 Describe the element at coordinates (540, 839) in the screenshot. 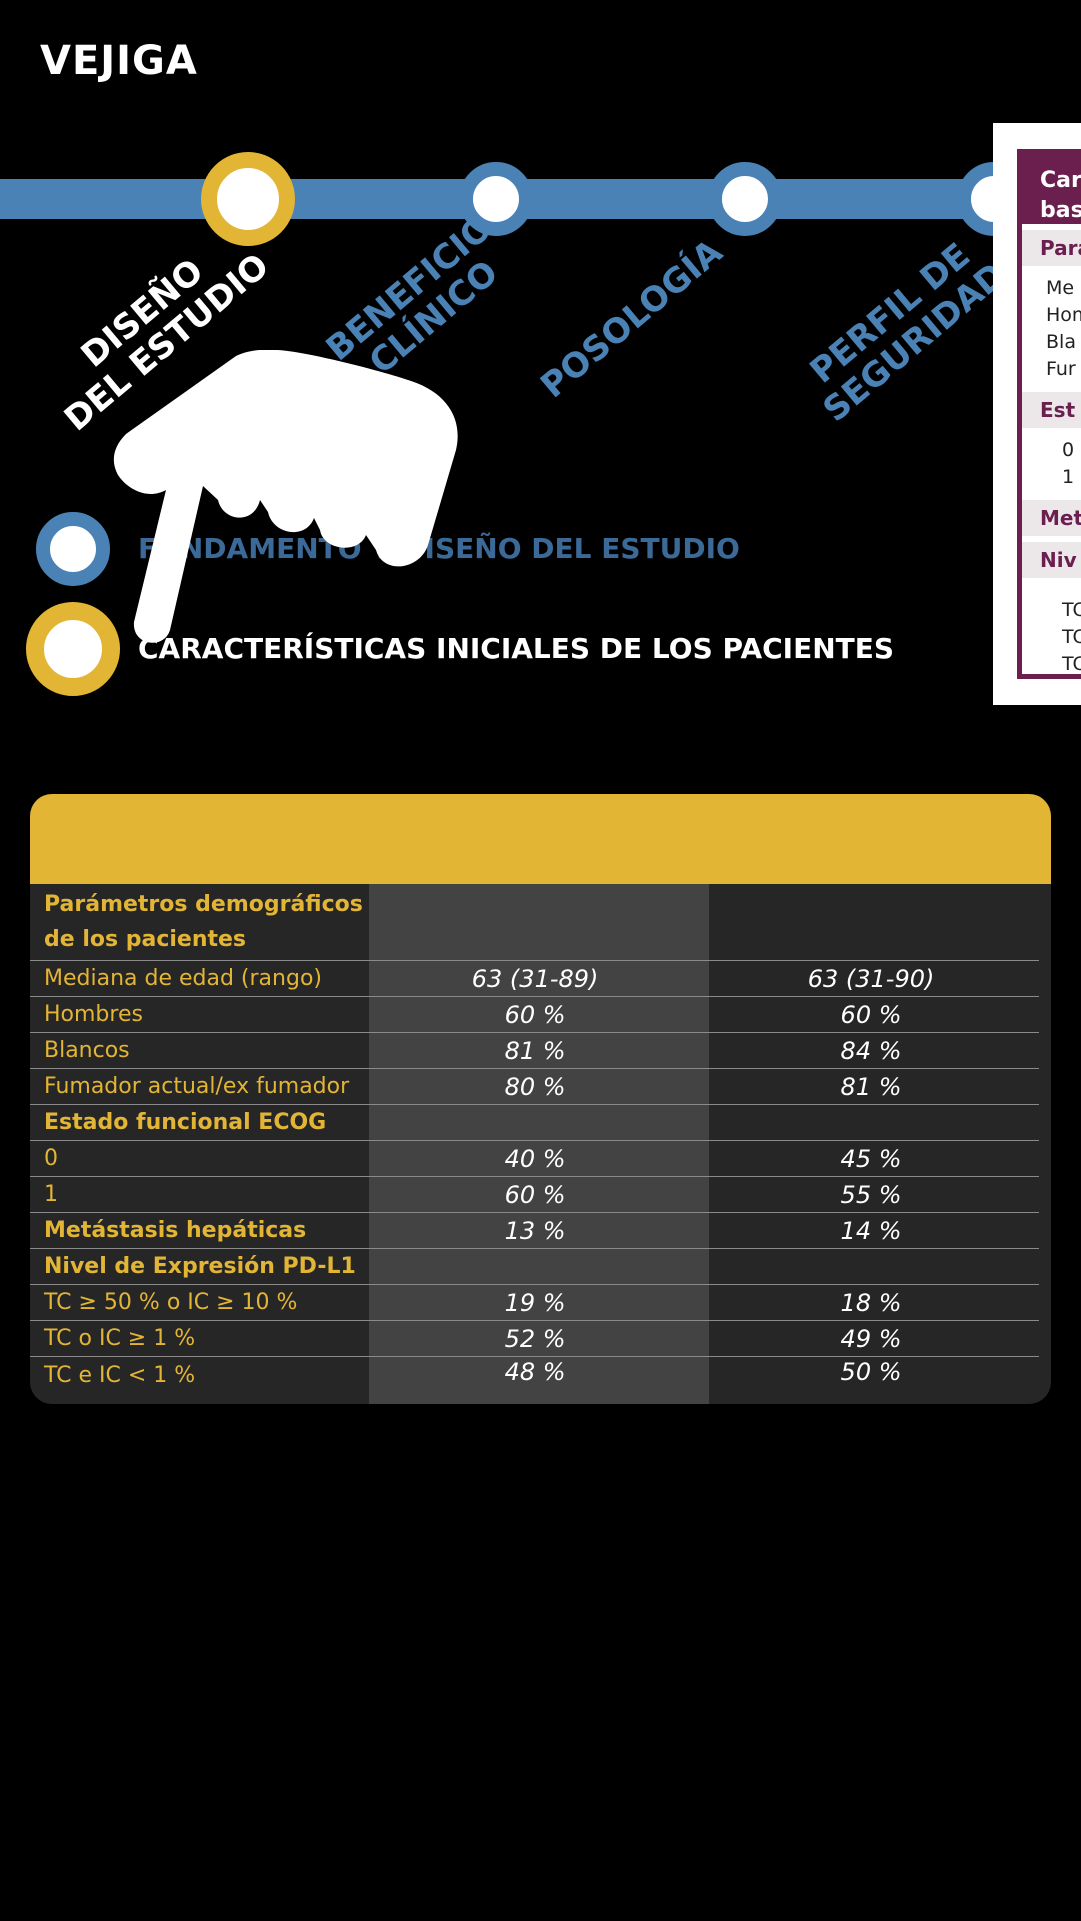

I see `table-header-band` at that location.